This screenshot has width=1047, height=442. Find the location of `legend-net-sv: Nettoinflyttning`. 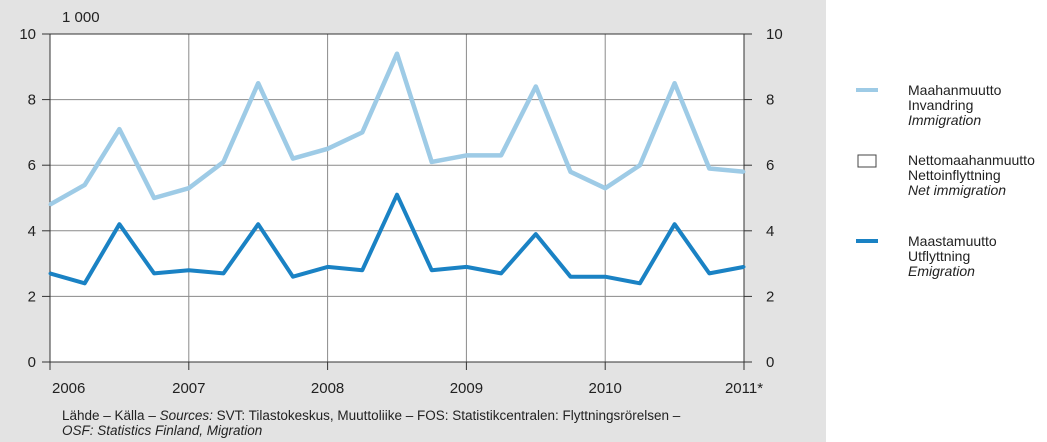

legend-net-sv: Nettoinflyttning is located at coordinates (954, 175).